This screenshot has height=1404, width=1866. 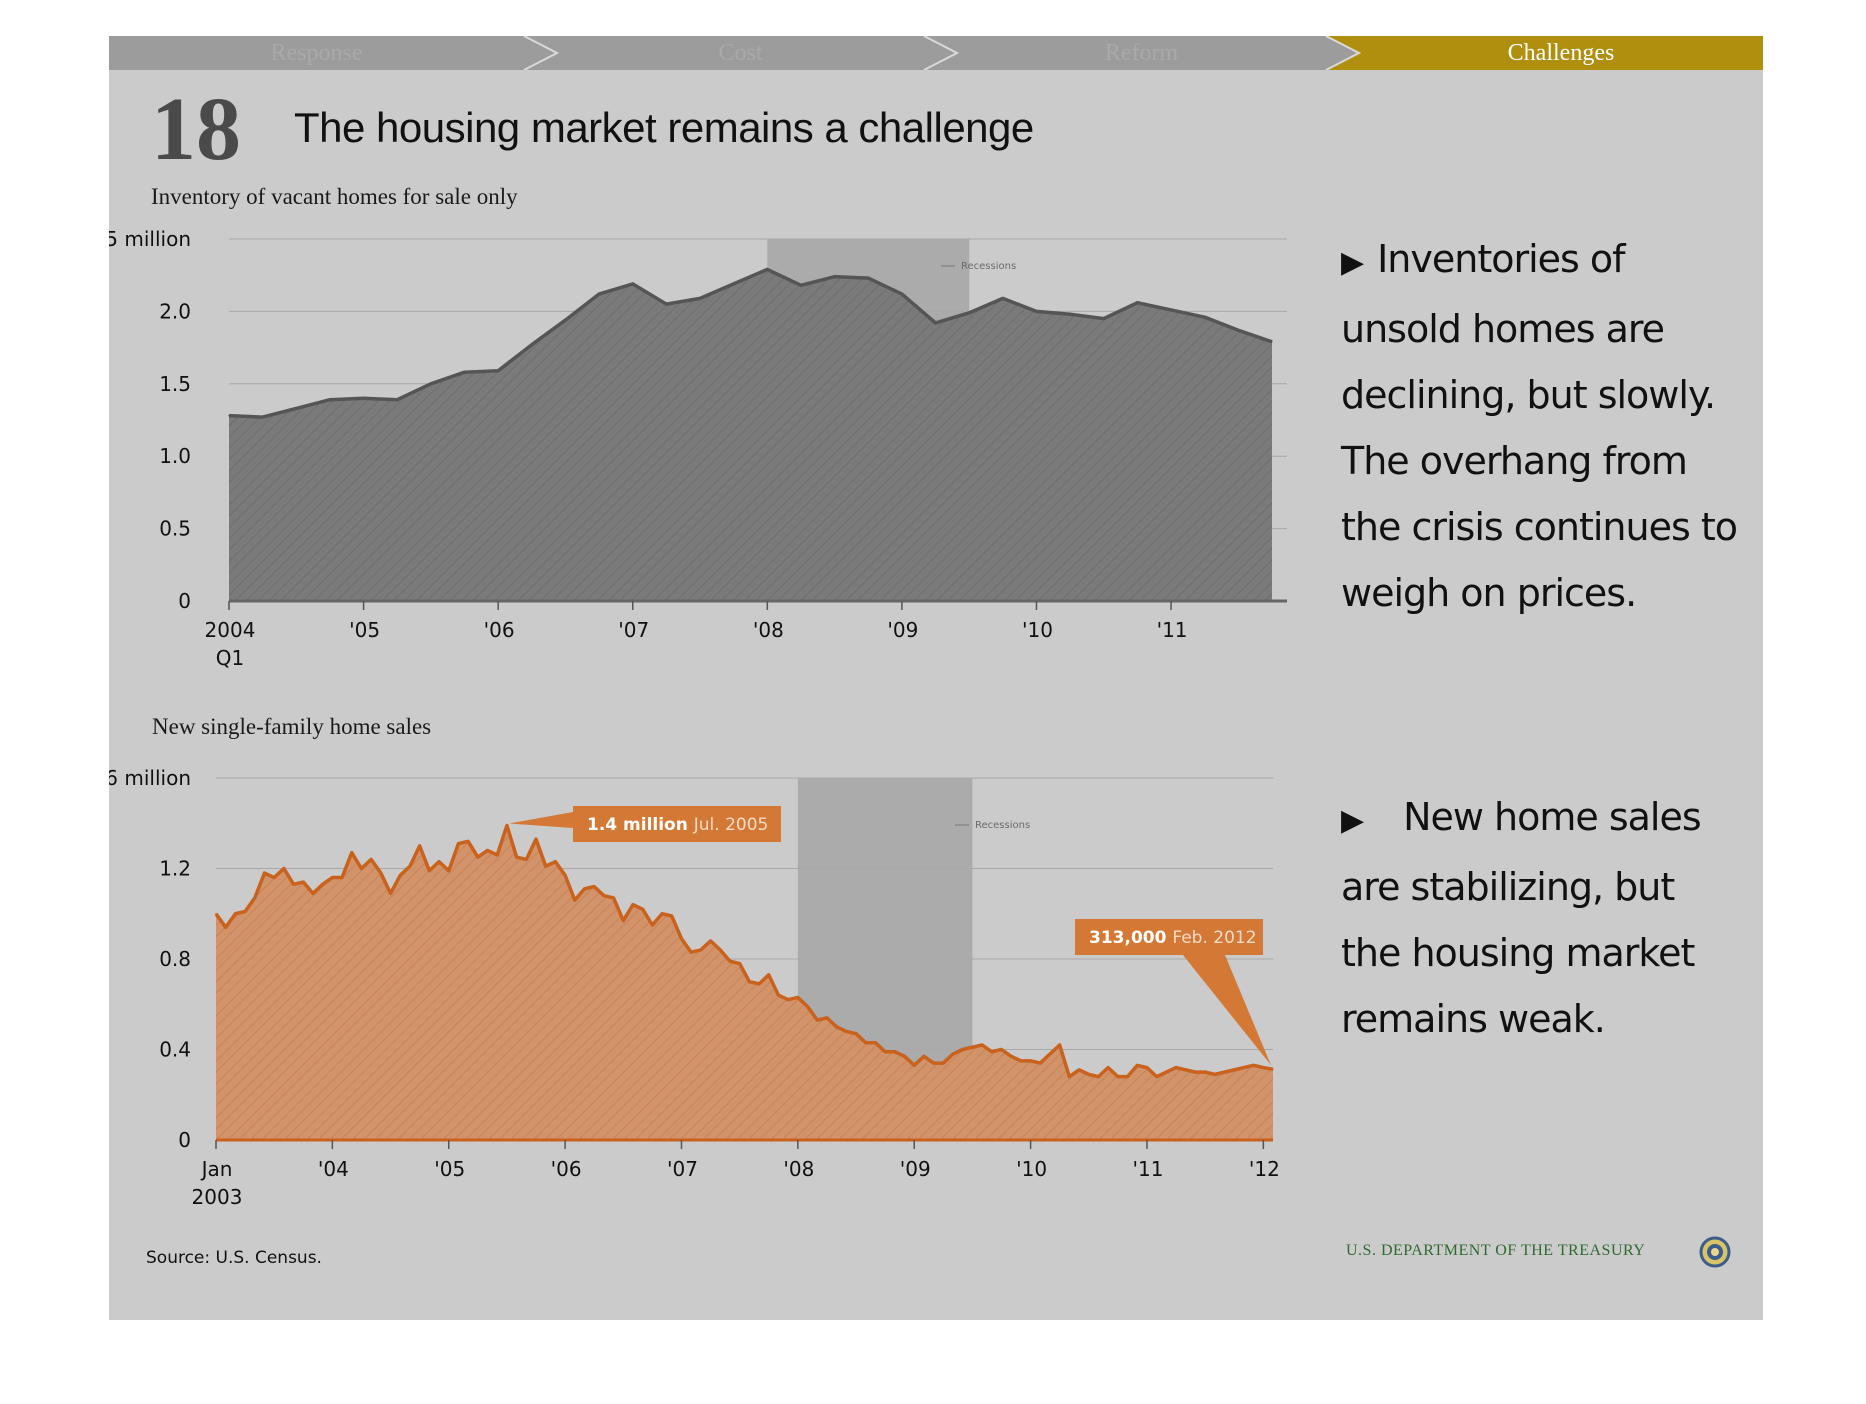 I want to click on nav-step-challenges: Challenges, so click(x=1561, y=53).